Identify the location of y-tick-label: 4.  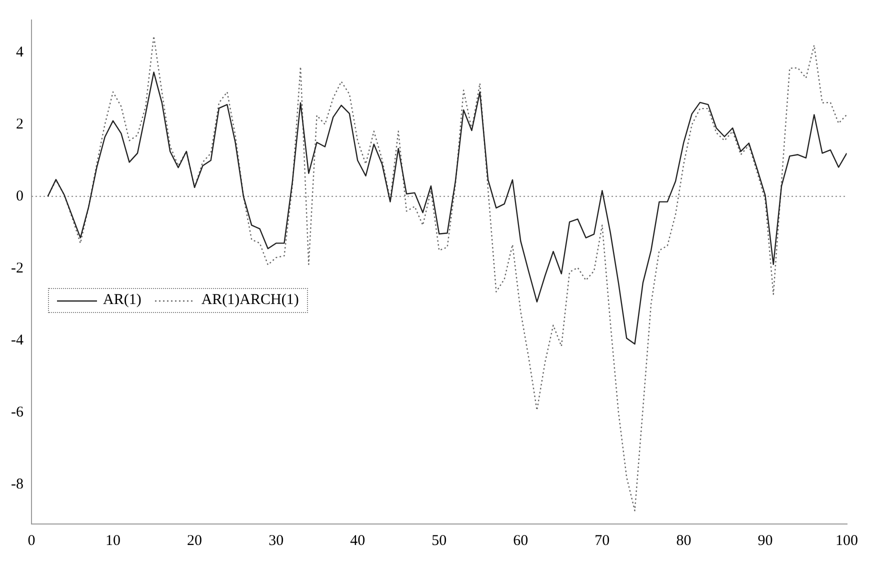
(20, 52).